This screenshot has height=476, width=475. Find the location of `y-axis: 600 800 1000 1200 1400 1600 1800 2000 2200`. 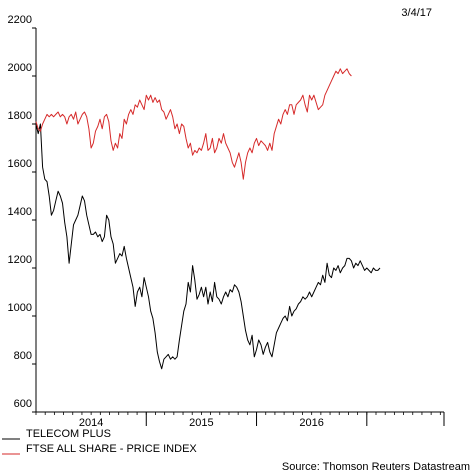

y-axis: 600 800 1000 1200 1400 1600 1800 2000 2200 is located at coordinates (22, 213).